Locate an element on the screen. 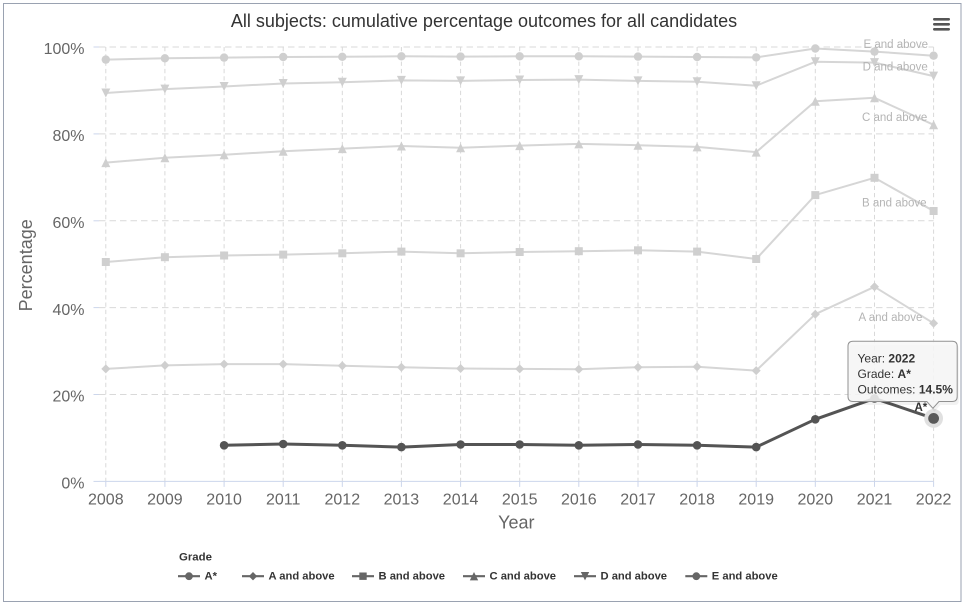 This screenshot has width=964, height=605. svg-text: Outcomes: 14.5% is located at coordinates (906, 389).